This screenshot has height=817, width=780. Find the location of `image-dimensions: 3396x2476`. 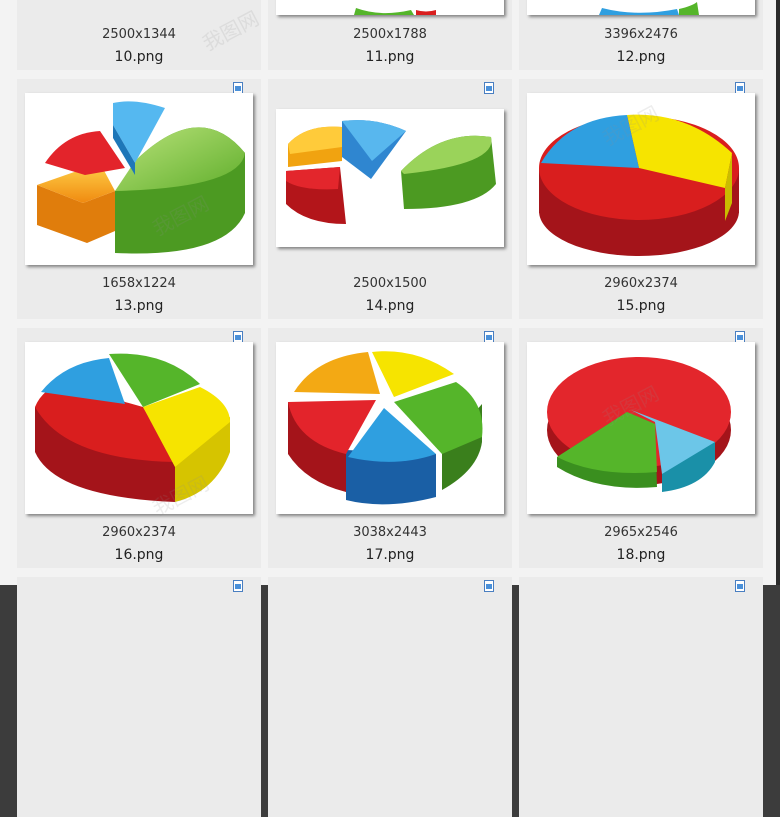

image-dimensions: 3396x2476 is located at coordinates (641, 34).